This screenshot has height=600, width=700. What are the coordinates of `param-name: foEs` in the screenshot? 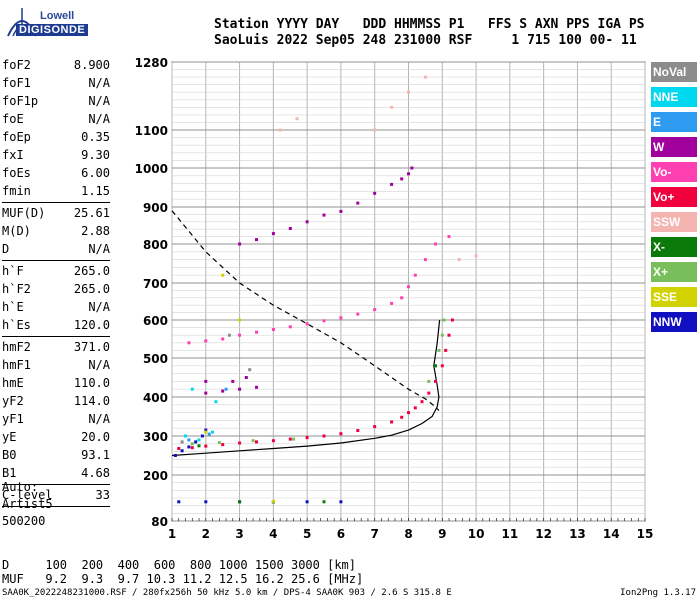 It's located at (16, 173).